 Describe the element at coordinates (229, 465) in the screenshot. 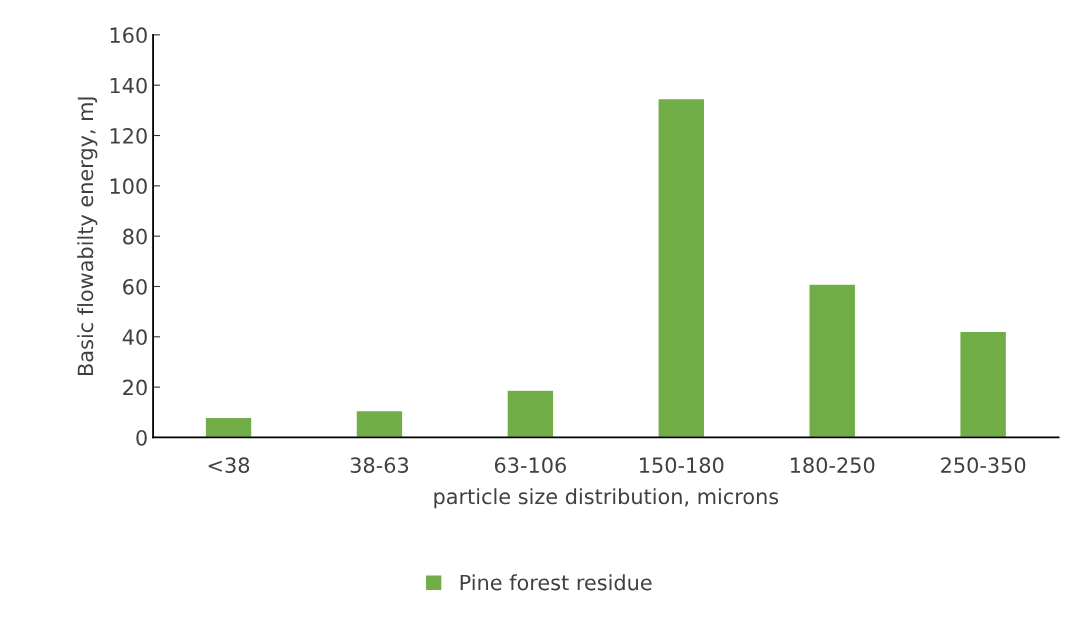

I see `x-tick-label: <38` at that location.